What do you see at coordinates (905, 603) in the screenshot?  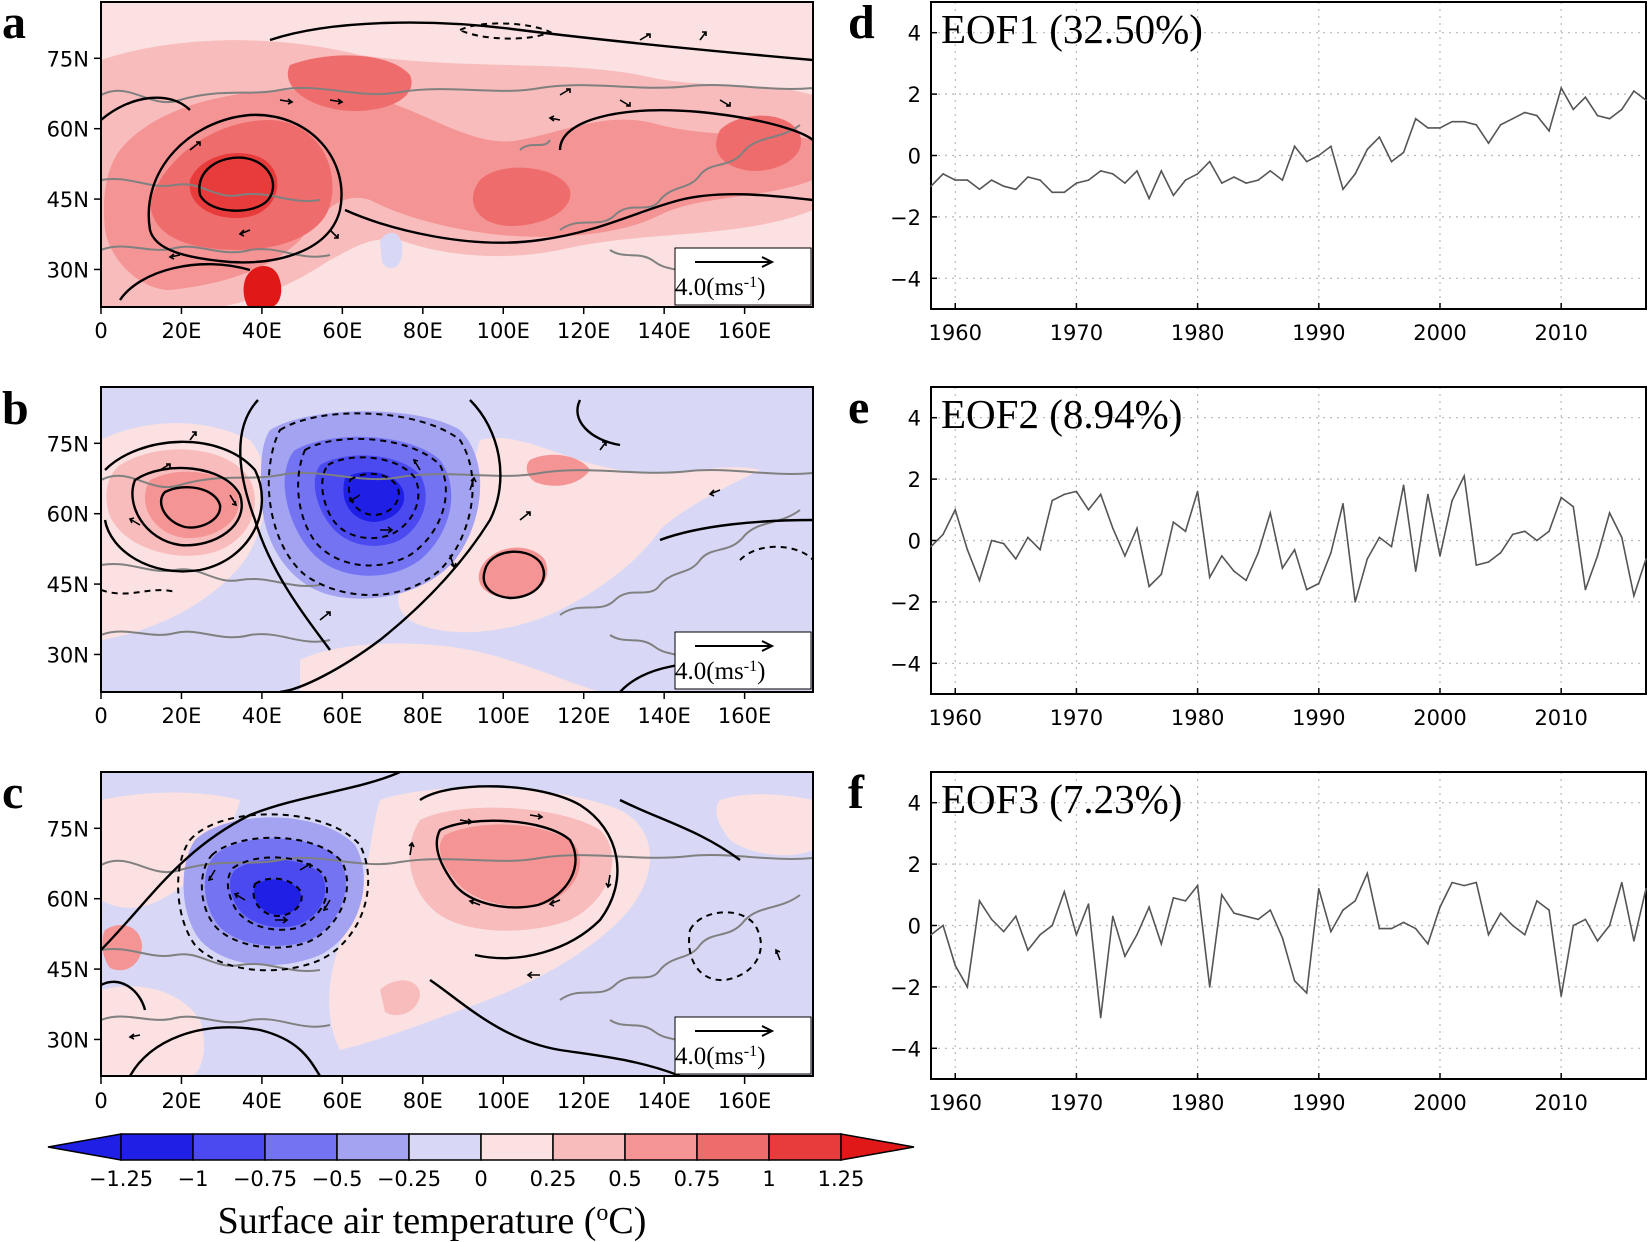 I see `y-tick-label: −2` at bounding box center [905, 603].